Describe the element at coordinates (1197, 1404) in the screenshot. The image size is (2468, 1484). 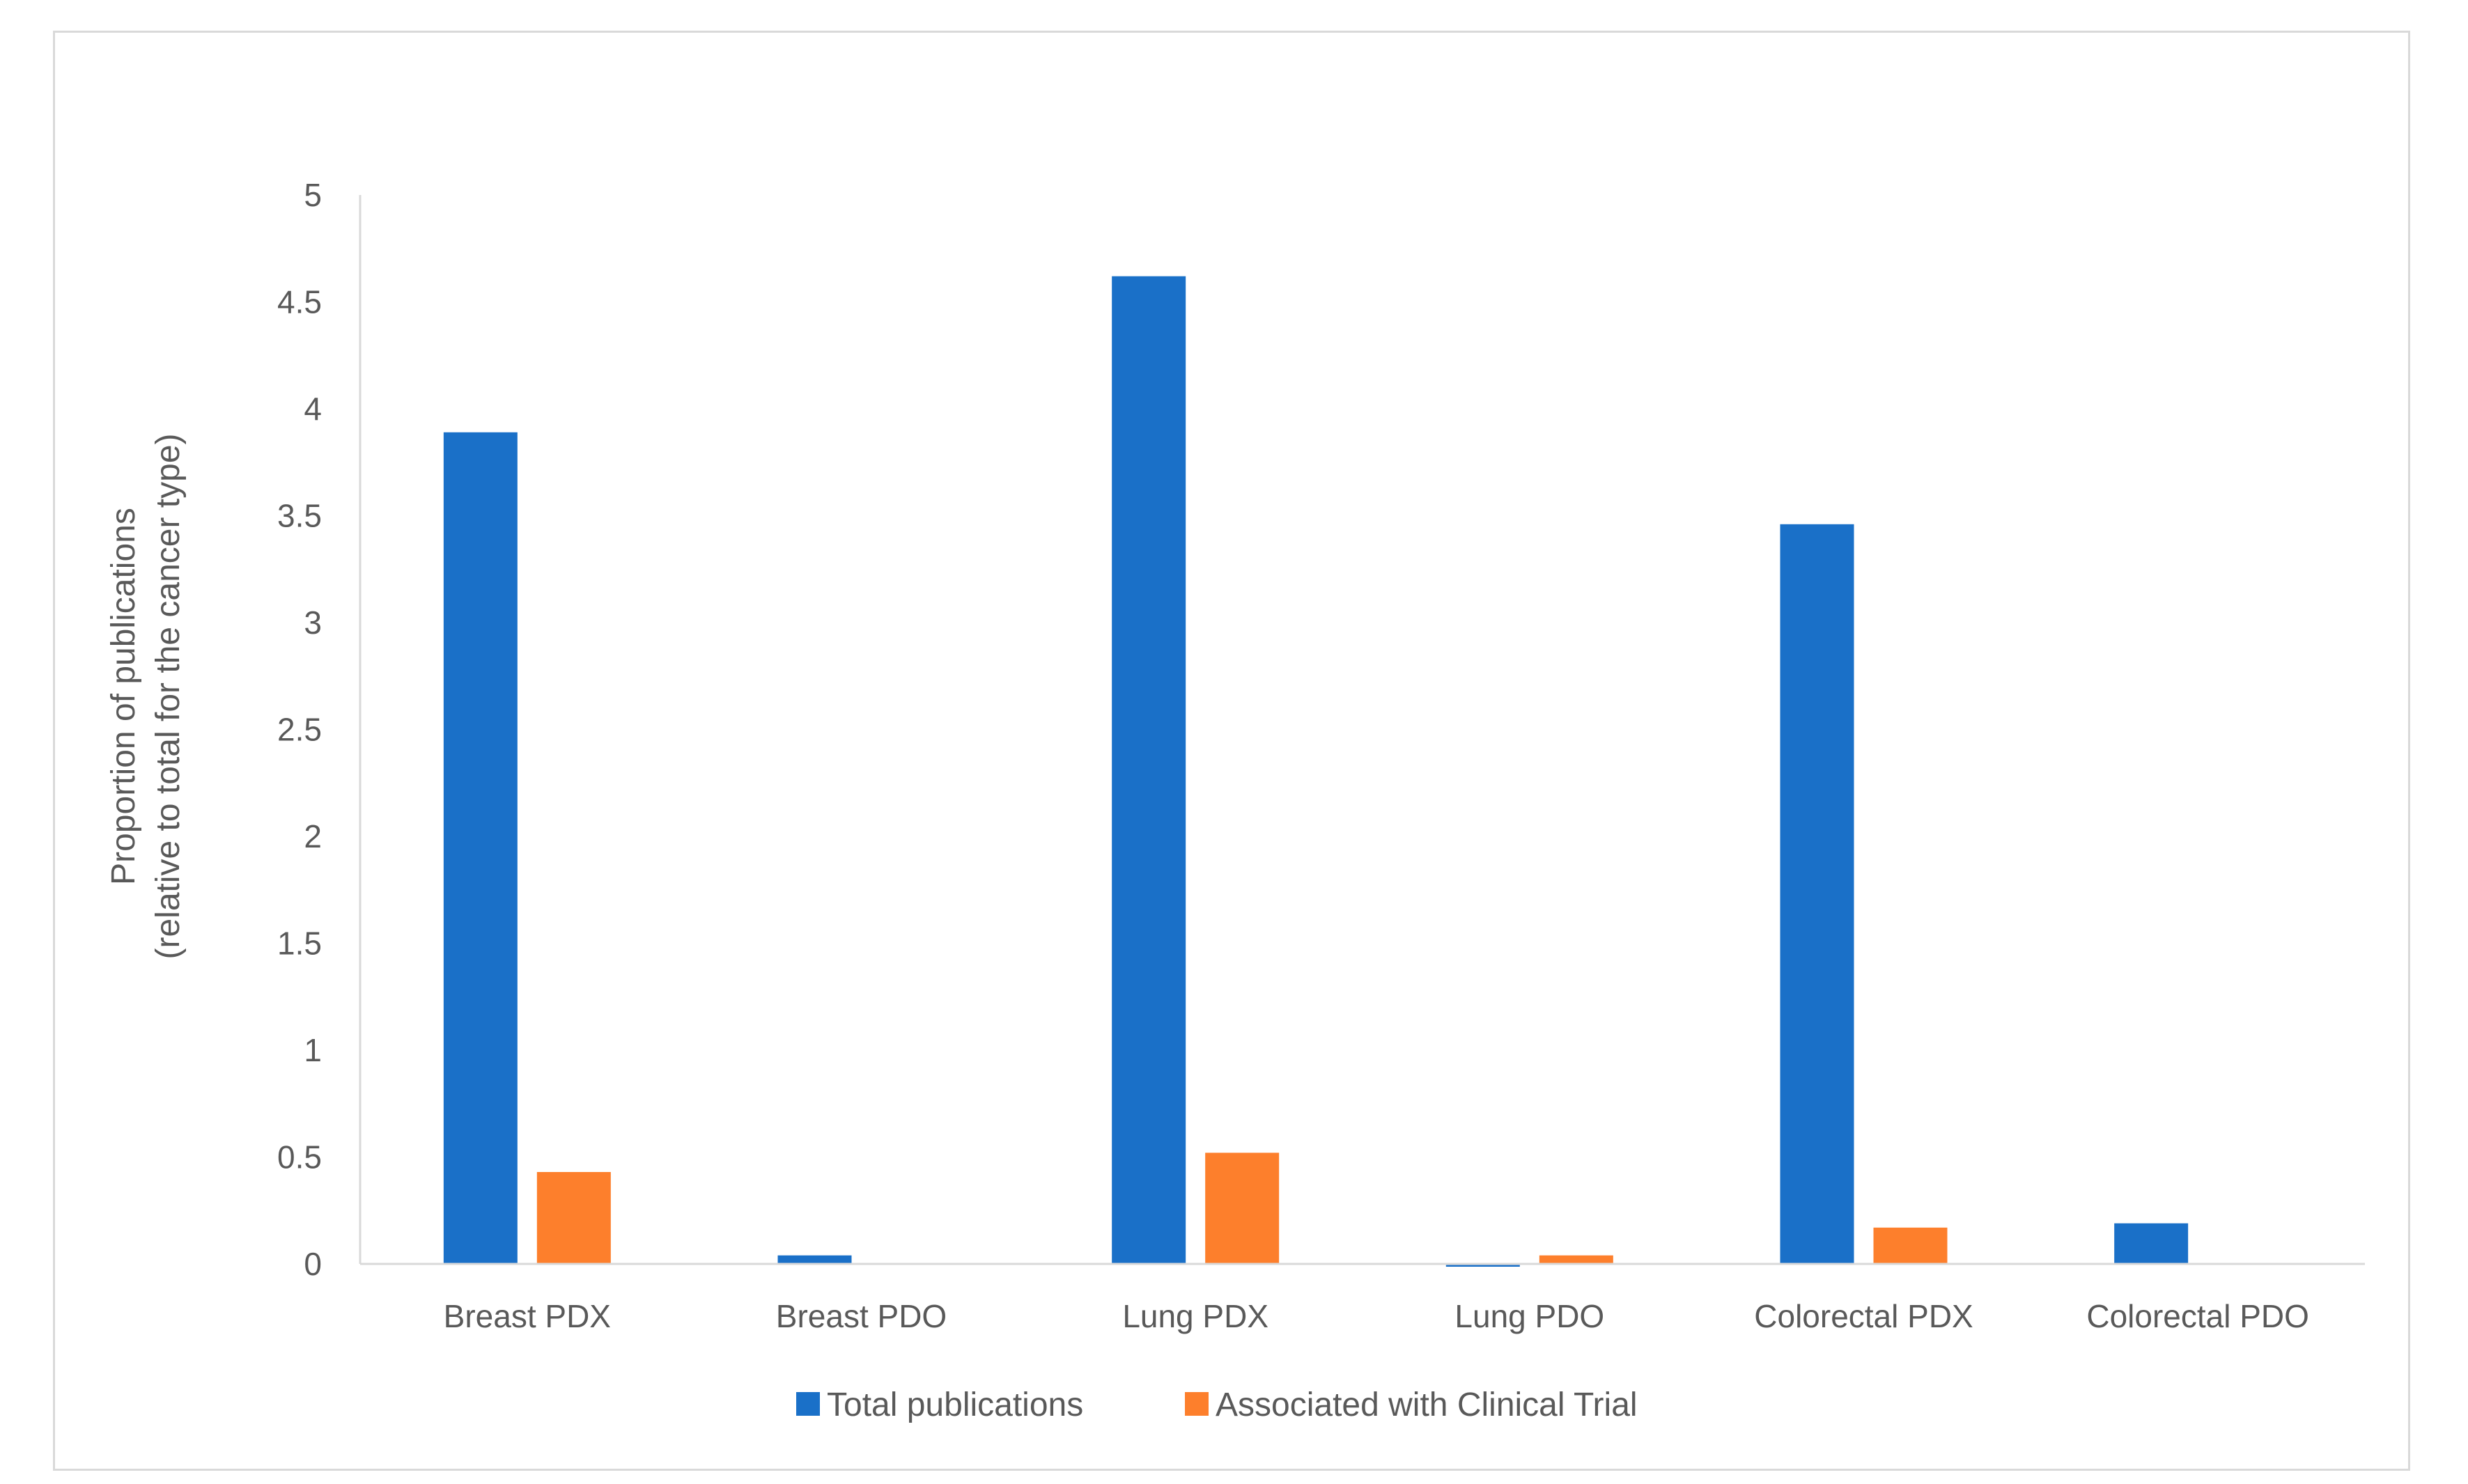
I see `legend-swatch-clinical-trial` at that location.